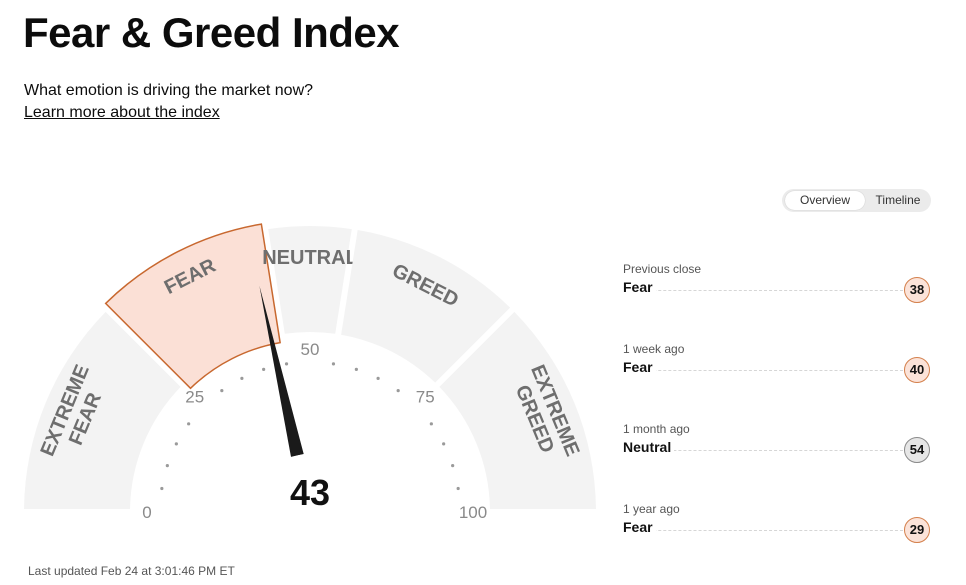  Describe the element at coordinates (310, 349) in the screenshot. I see `gauge-tick-label: 50` at that location.